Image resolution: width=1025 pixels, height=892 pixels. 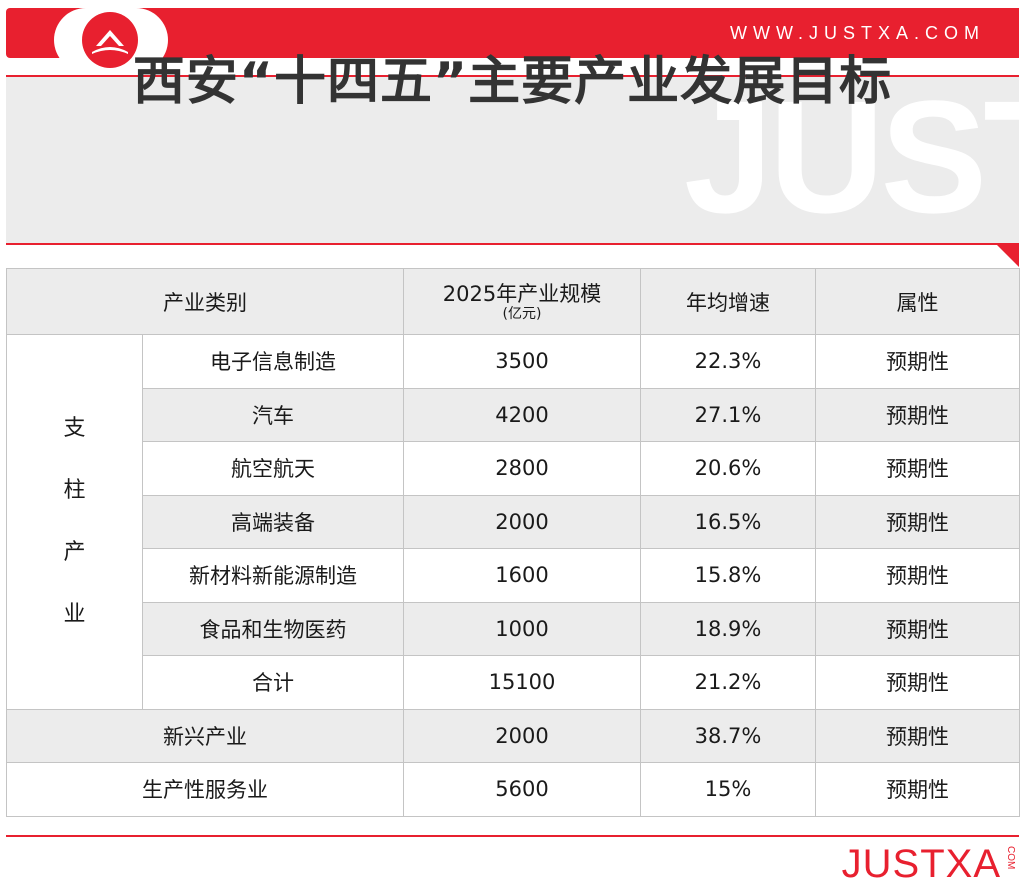 I want to click on industry-scale: 4200, so click(x=522, y=414).